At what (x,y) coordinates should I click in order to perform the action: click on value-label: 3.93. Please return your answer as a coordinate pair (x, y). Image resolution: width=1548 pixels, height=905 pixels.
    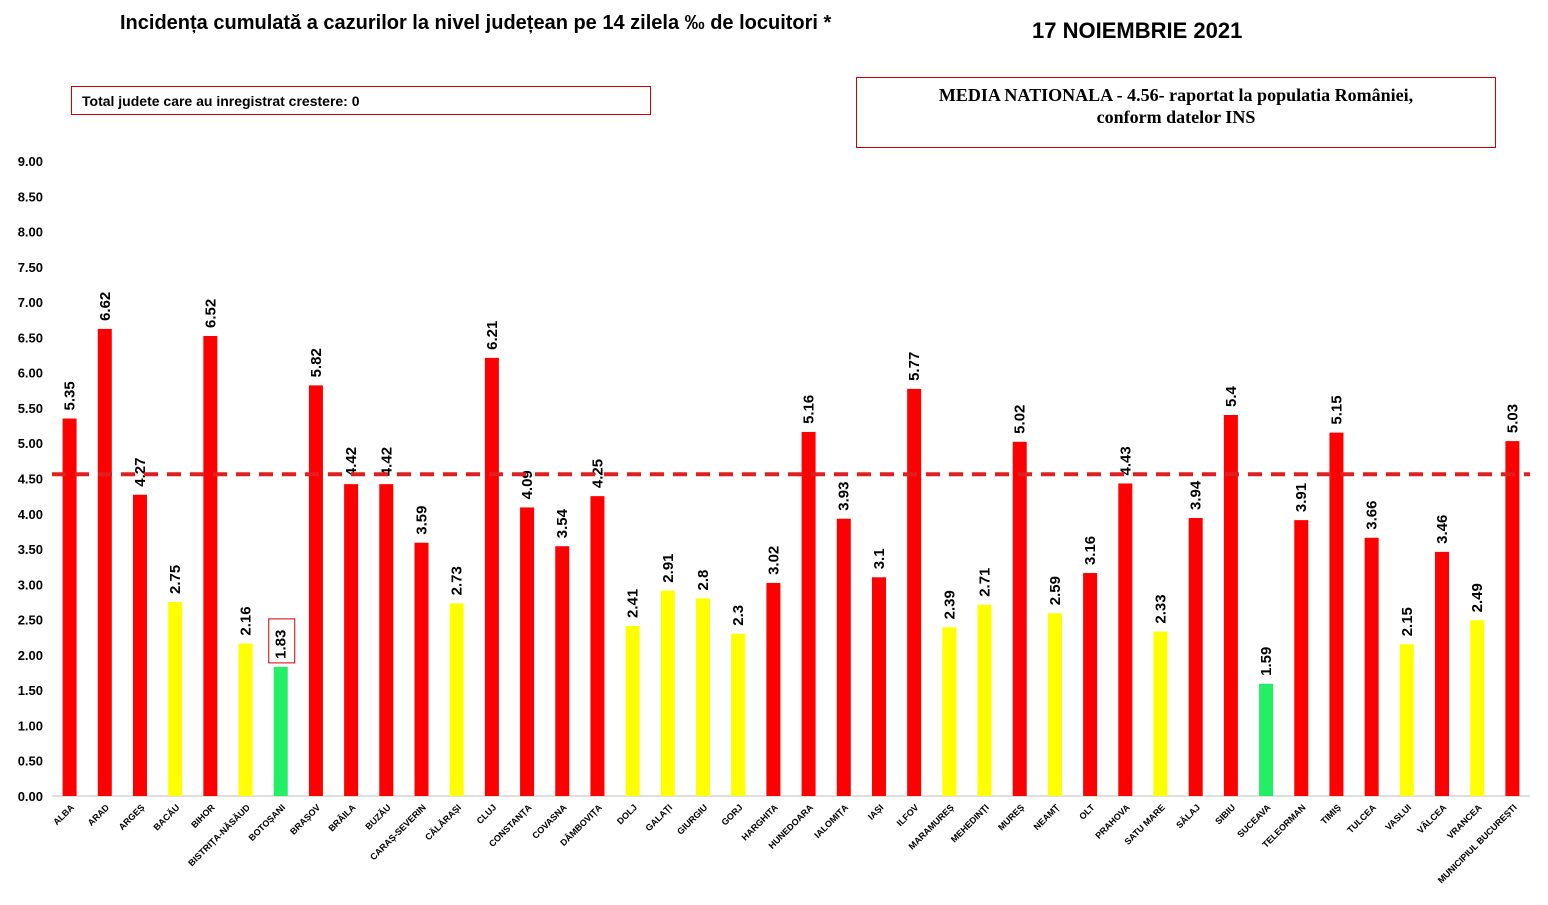
    Looking at the image, I should click on (844, 496).